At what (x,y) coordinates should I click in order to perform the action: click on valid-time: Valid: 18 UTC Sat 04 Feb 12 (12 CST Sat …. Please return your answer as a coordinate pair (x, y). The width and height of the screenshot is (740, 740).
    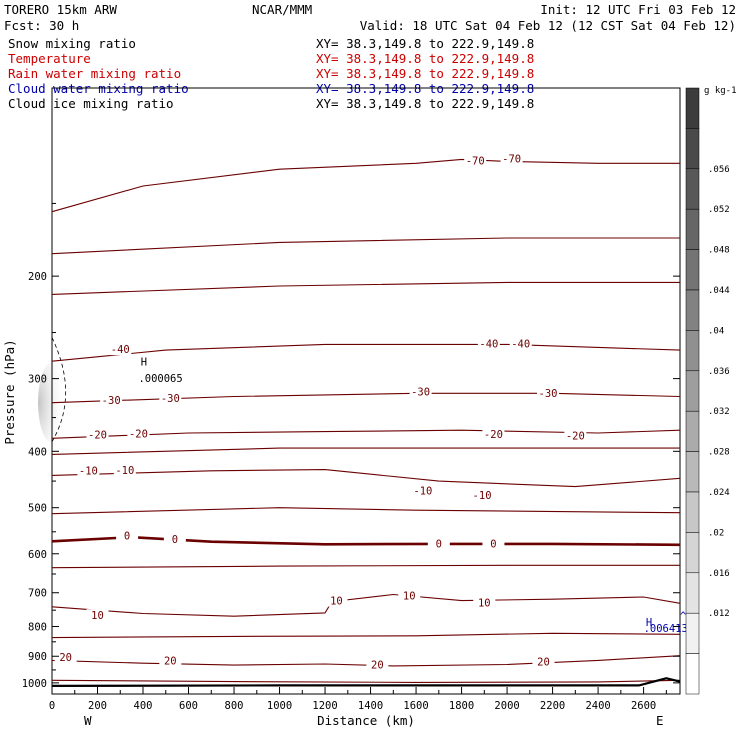
    Looking at the image, I should click on (548, 25).